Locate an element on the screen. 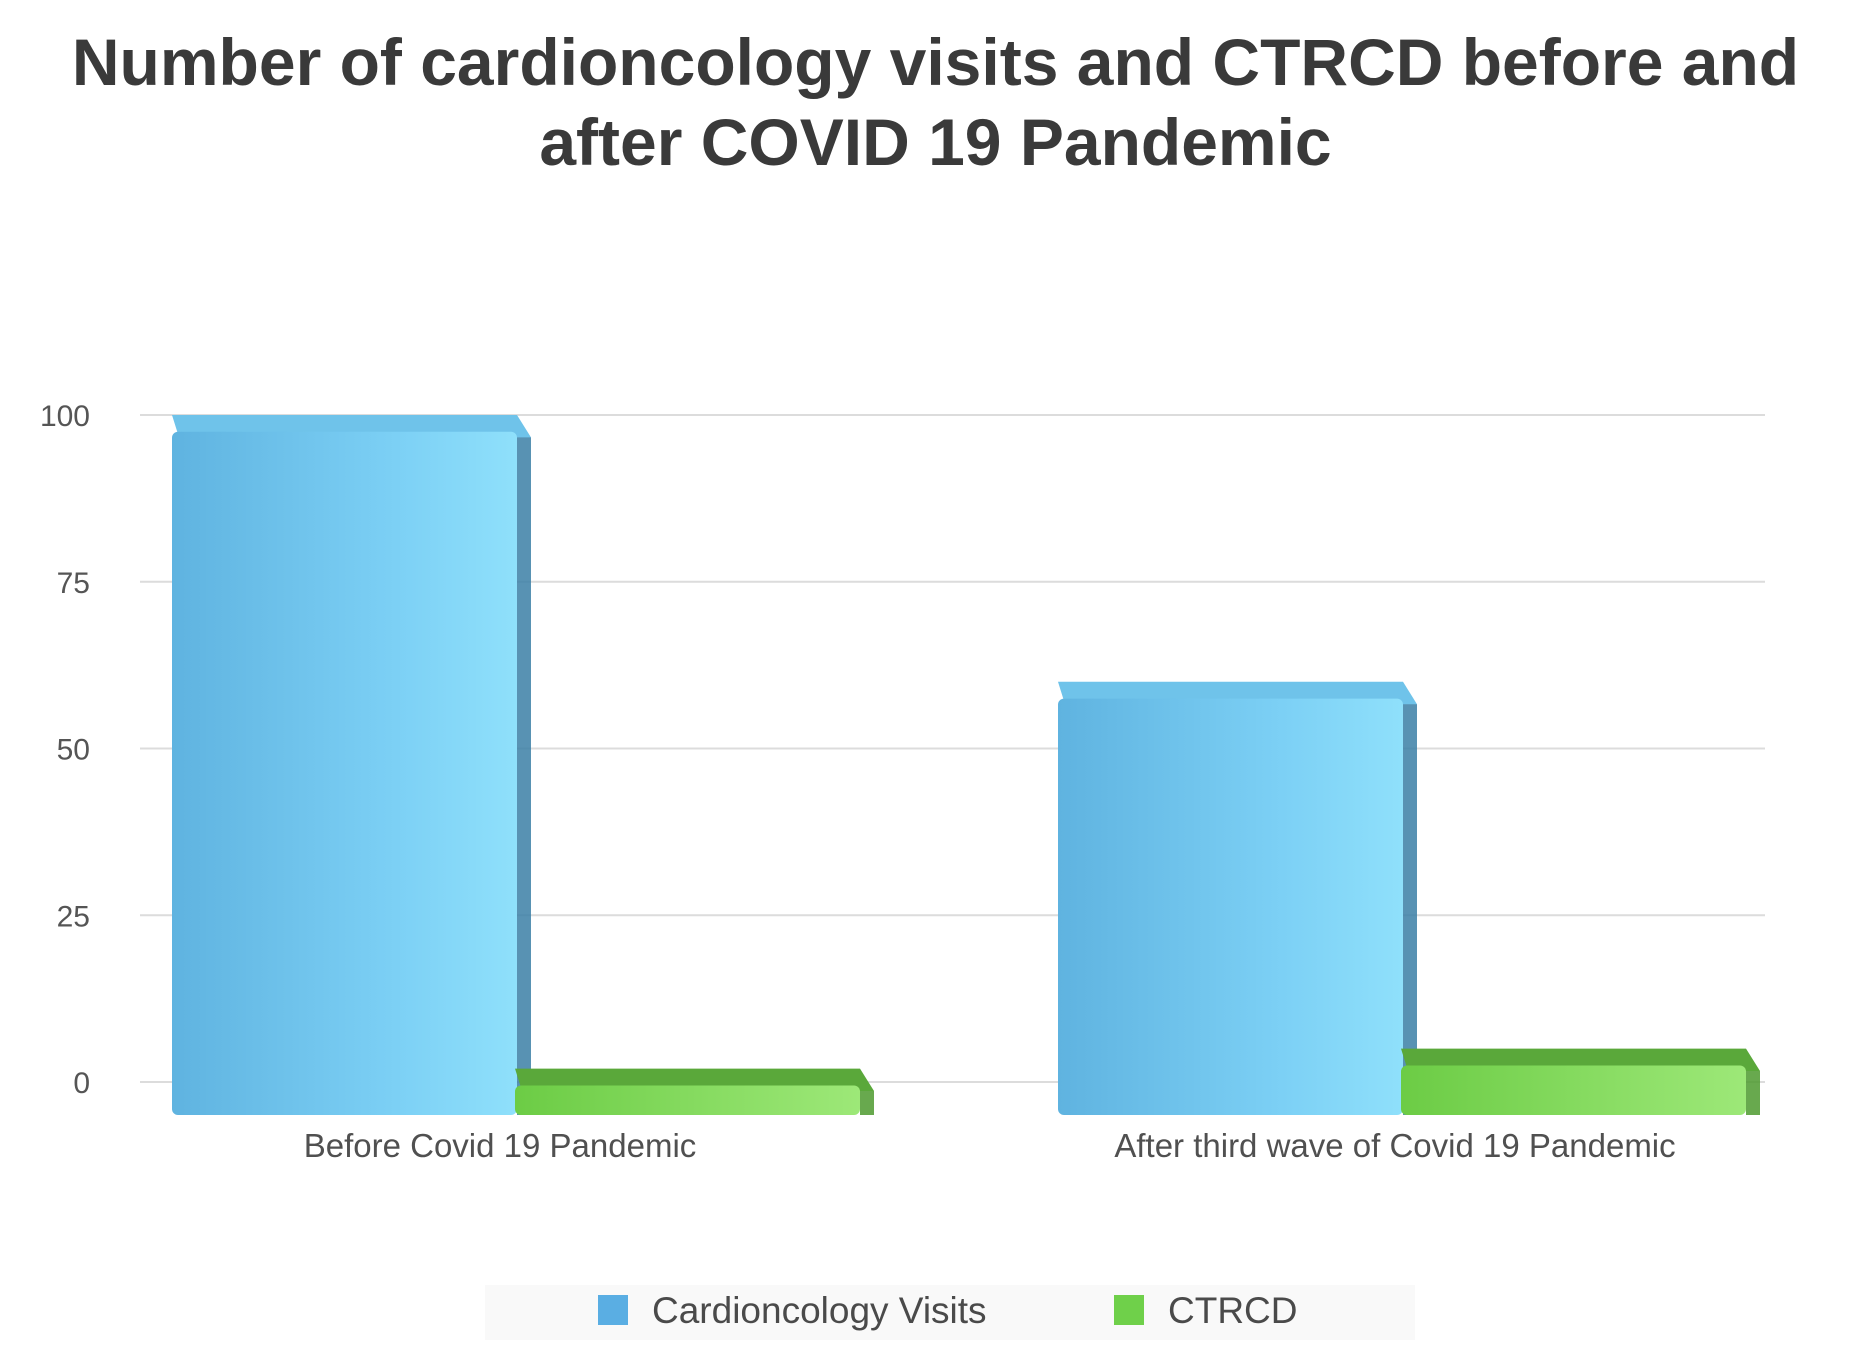 This screenshot has height=1350, width=1871. bar-ctrcd-before-covid-19-pandemic is located at coordinates (687, 1100).